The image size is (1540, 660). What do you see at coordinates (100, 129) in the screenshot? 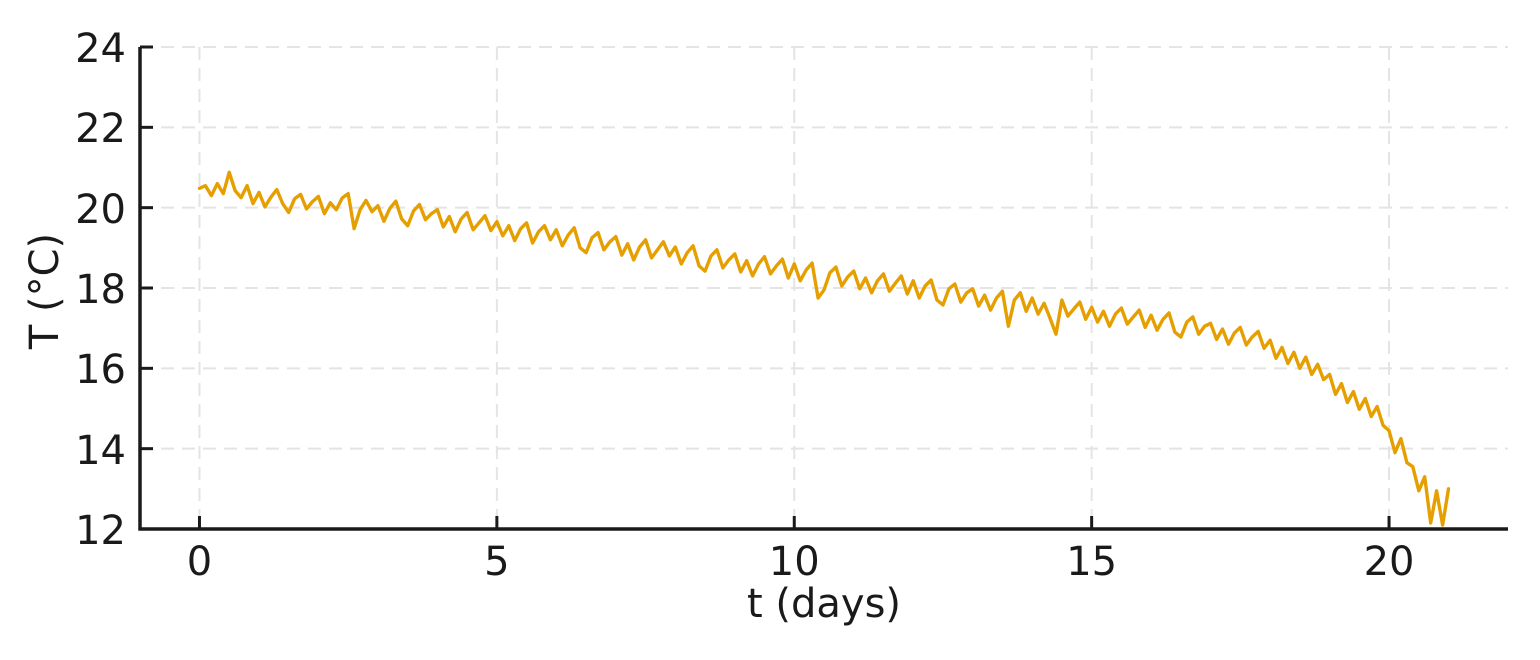
I see `y-tick-label: 22` at bounding box center [100, 129].